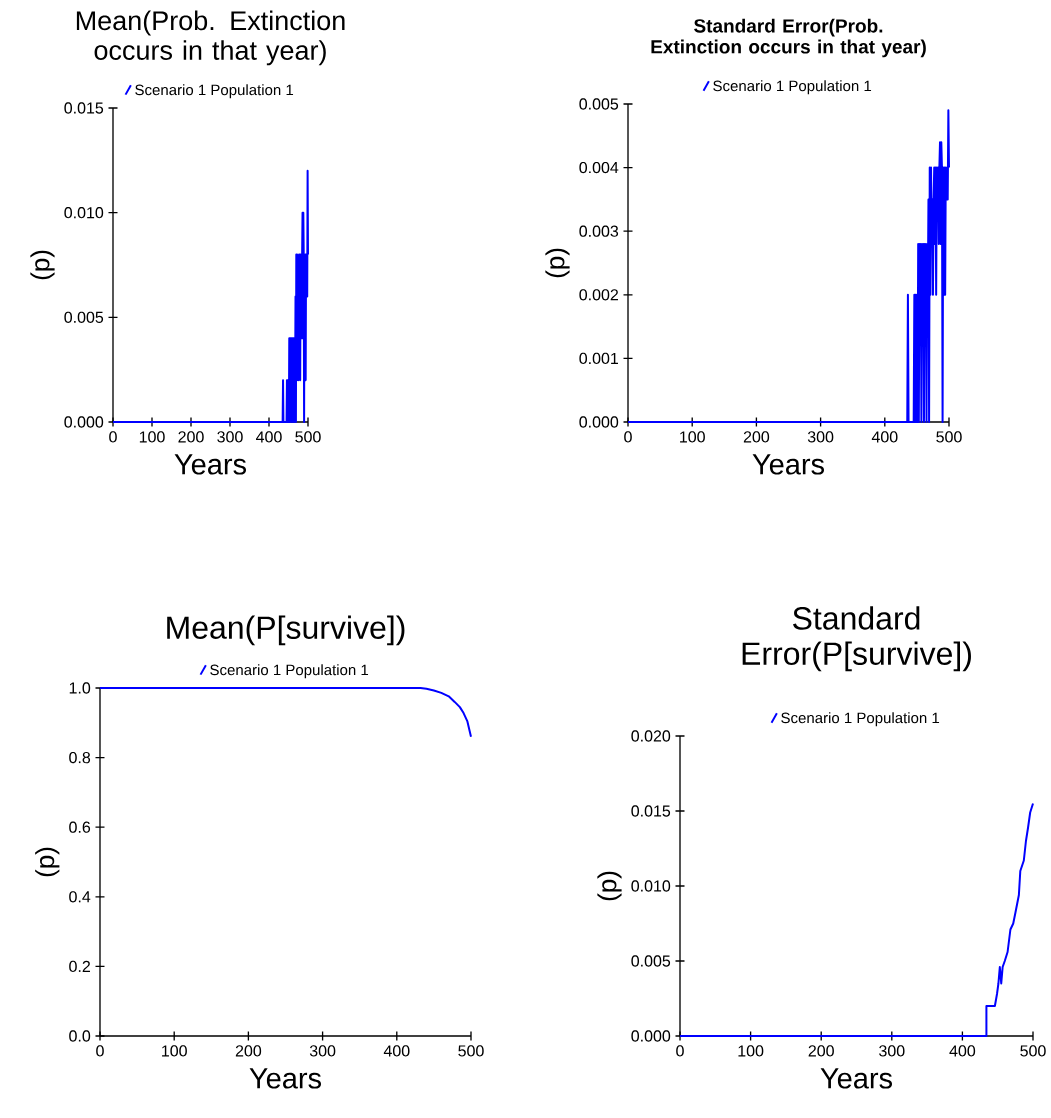  What do you see at coordinates (80, 688) in the screenshot?
I see `y-tick-label: 1.0` at bounding box center [80, 688].